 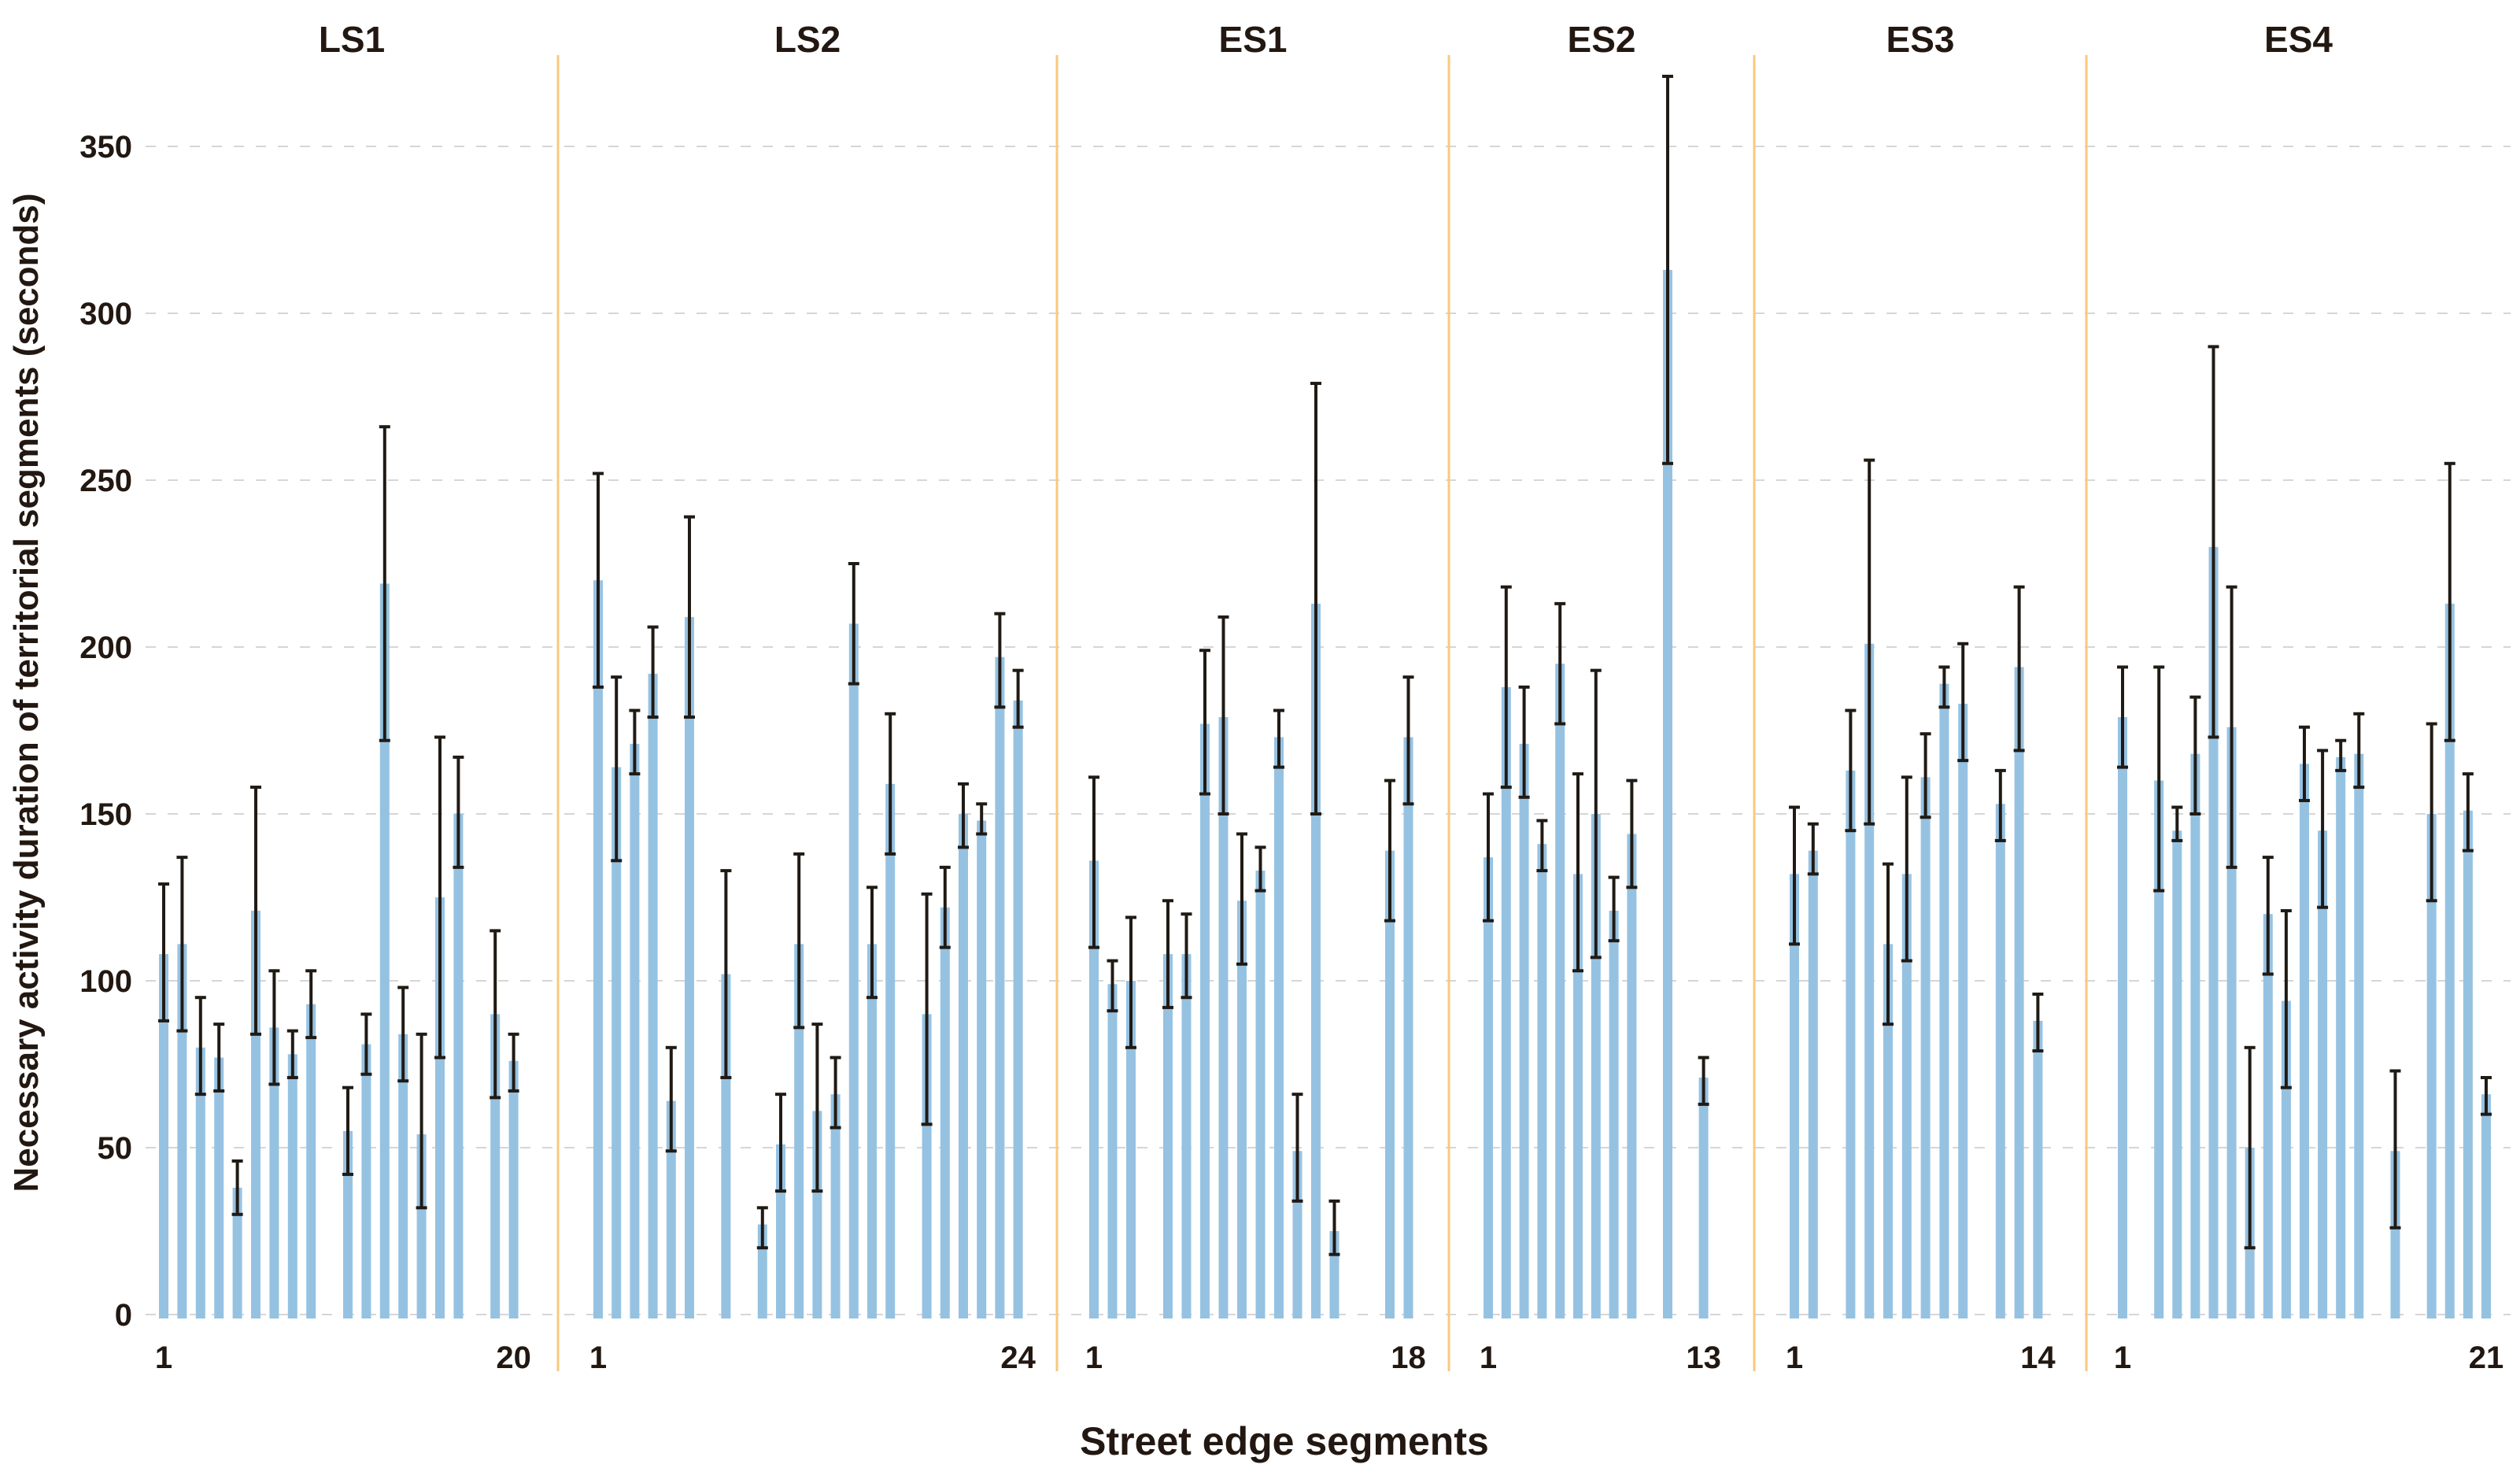 What do you see at coordinates (1018, 1358) in the screenshot?
I see `x-tick-label: 24` at bounding box center [1018, 1358].